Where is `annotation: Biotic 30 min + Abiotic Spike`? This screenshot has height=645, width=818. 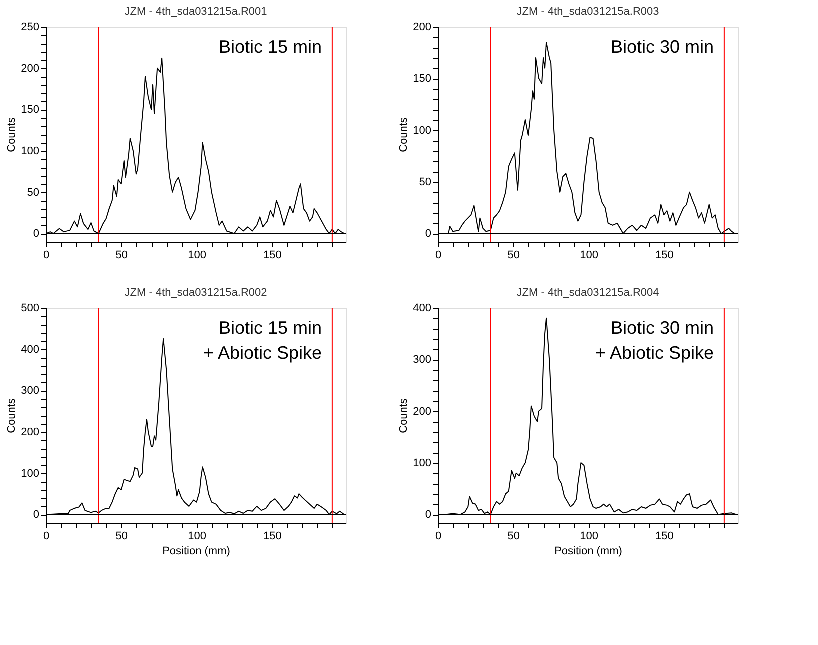 annotation: Biotic 30 min + Abiotic Spike is located at coordinates (654, 340).